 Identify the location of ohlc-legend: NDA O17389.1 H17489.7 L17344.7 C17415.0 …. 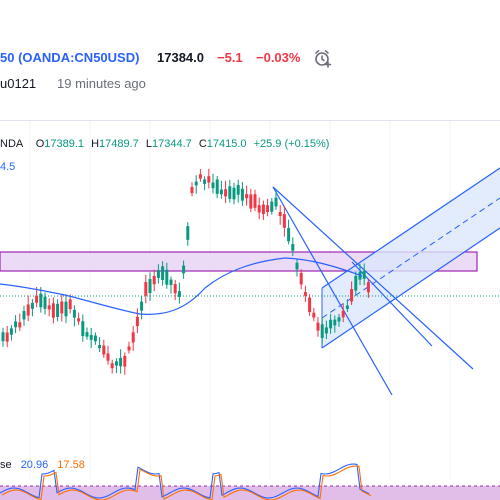
(164, 144).